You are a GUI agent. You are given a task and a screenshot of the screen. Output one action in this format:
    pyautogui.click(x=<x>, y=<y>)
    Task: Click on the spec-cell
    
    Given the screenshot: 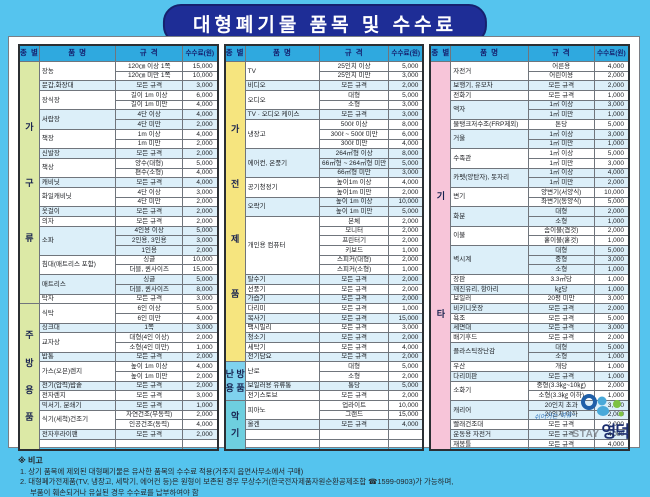 What is the action you would take?
    pyautogui.click(x=149, y=444)
    